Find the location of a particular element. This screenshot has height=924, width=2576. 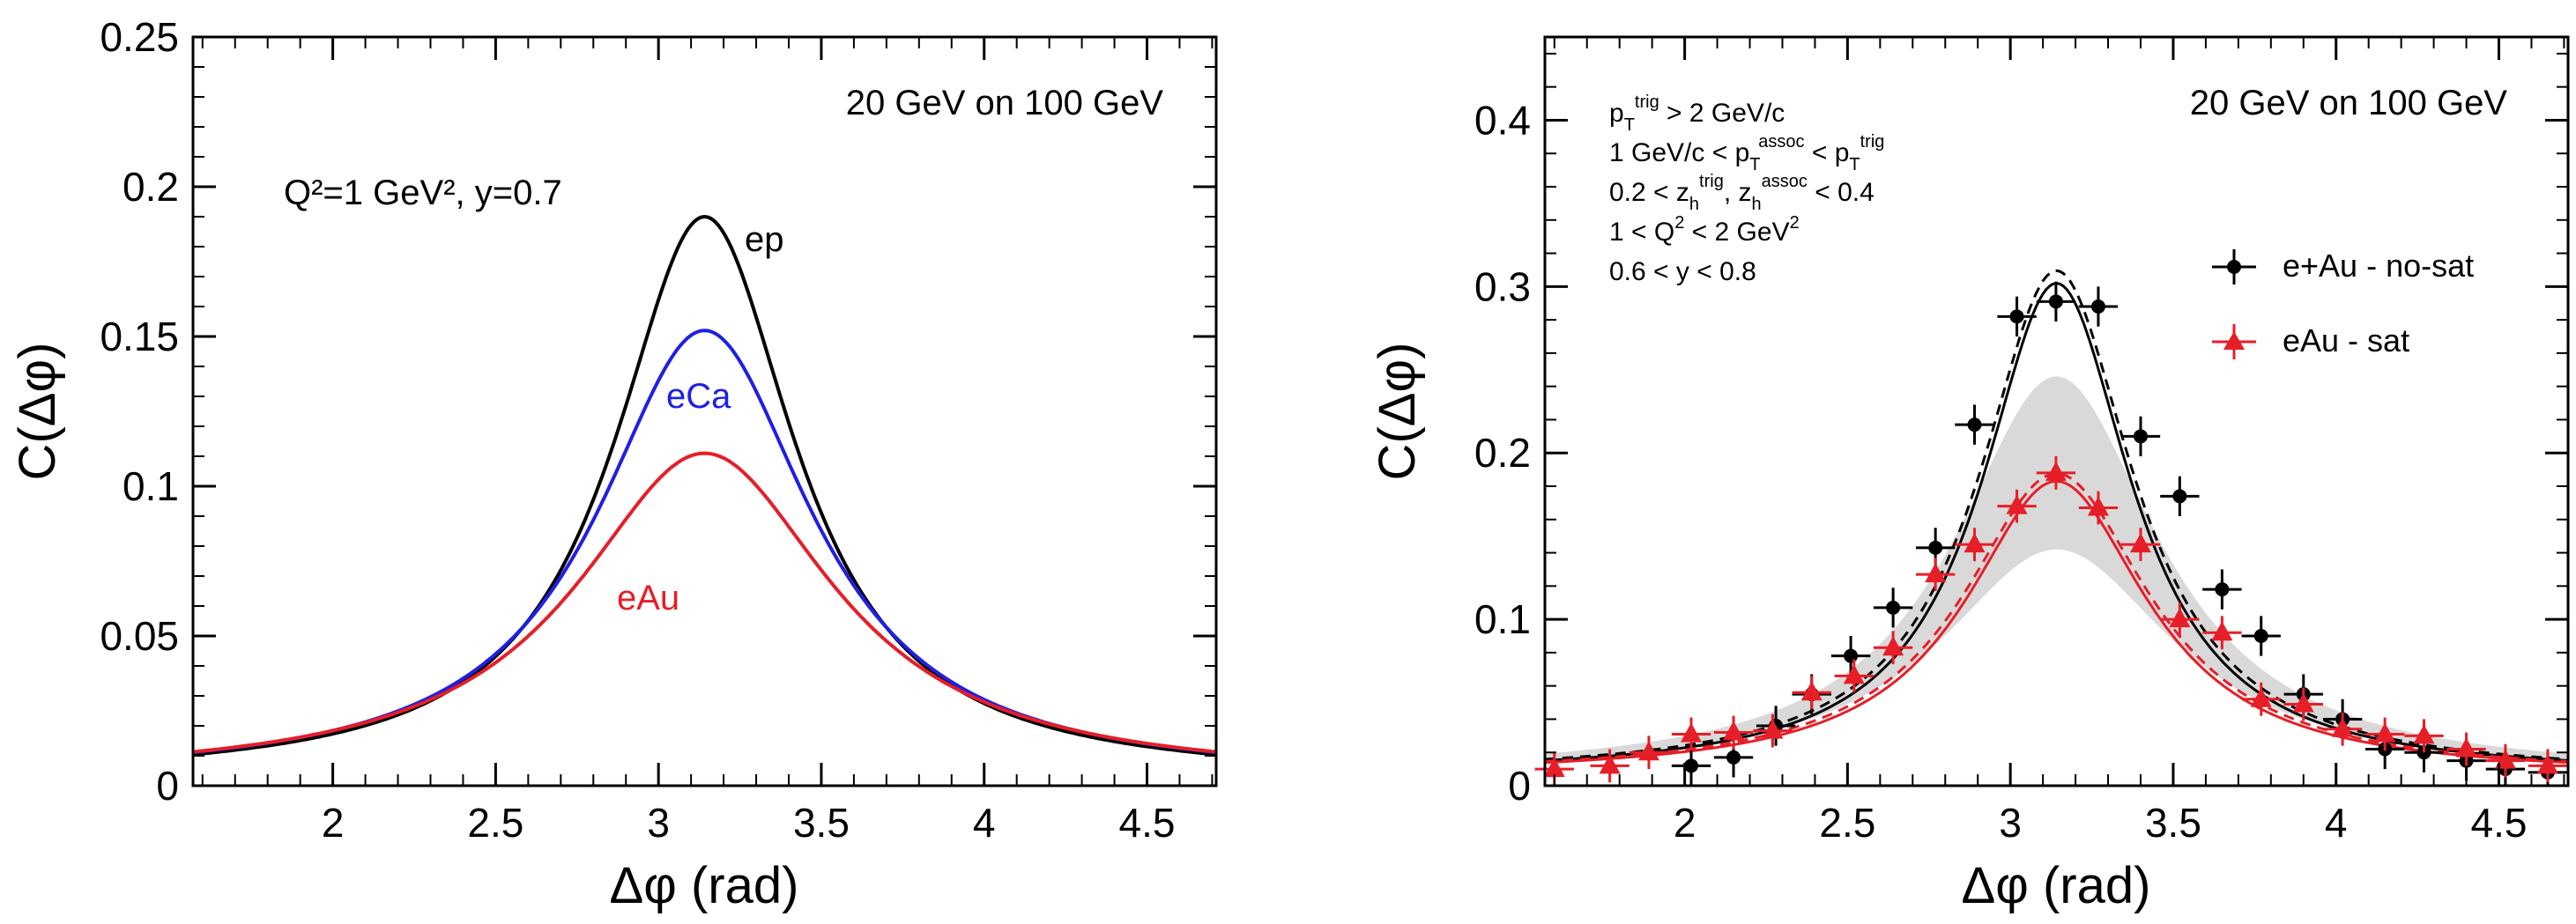

legend: e+Au - no-sat eAu - sat is located at coordinates (2343, 303).